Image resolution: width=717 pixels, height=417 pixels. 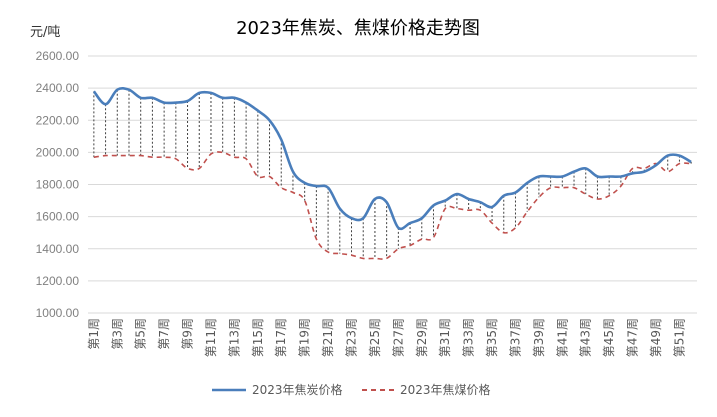 What do you see at coordinates (58, 281) in the screenshot?
I see `y-tick-label: 1200.00` at bounding box center [58, 281].